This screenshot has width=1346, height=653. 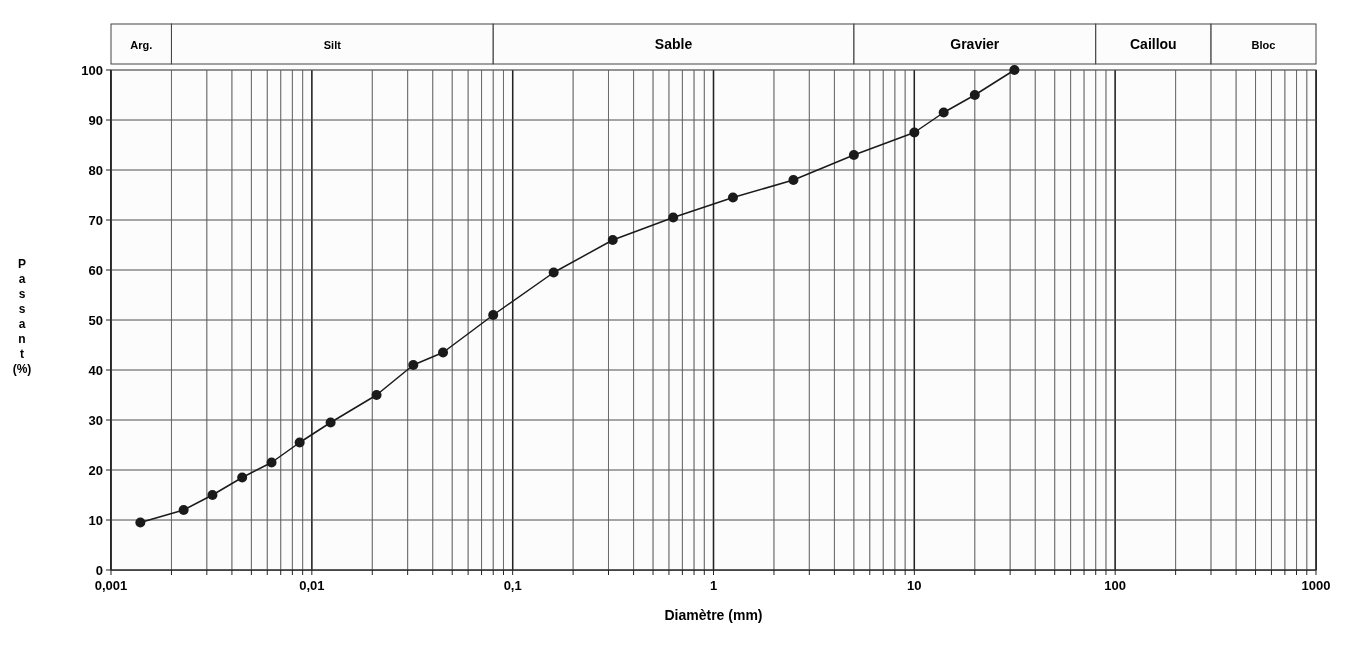 I want to click on x-tick-label: 1000, so click(x=1316, y=585).